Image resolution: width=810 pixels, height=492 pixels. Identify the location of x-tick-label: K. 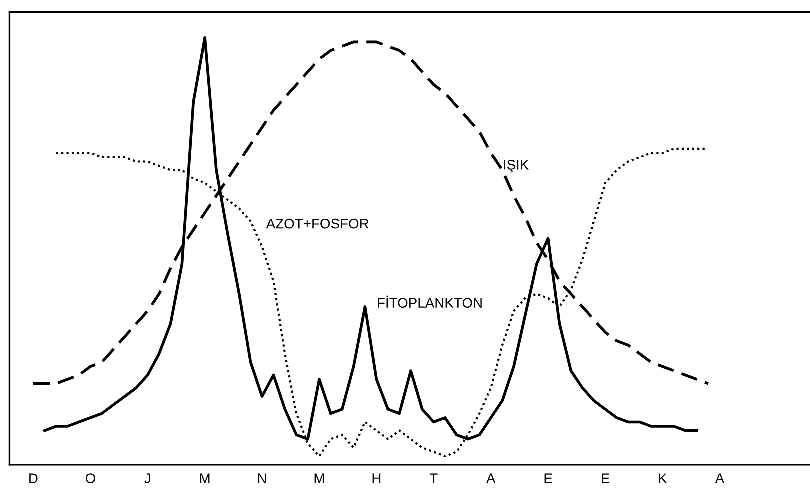
(663, 479).